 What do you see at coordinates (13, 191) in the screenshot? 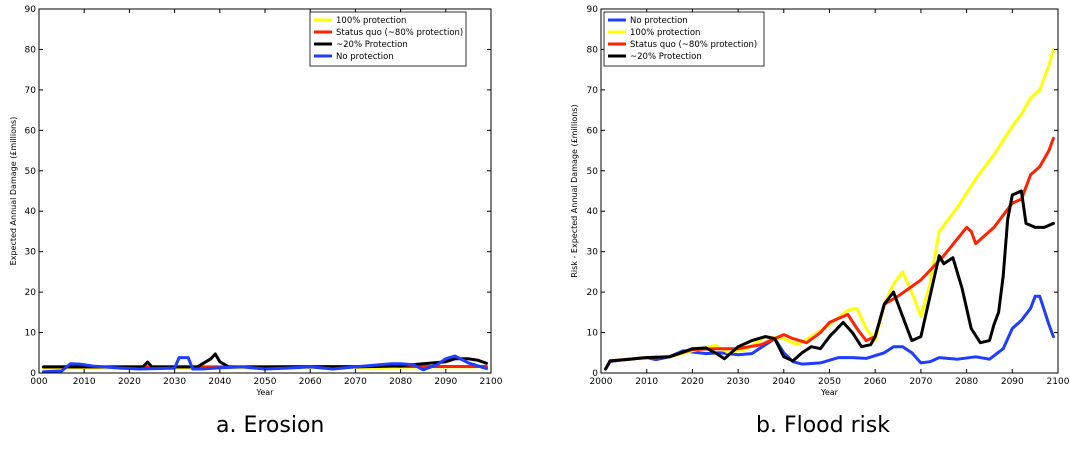
I see `y-axis-label: Expected Annual Damage (£millions)` at bounding box center [13, 191].